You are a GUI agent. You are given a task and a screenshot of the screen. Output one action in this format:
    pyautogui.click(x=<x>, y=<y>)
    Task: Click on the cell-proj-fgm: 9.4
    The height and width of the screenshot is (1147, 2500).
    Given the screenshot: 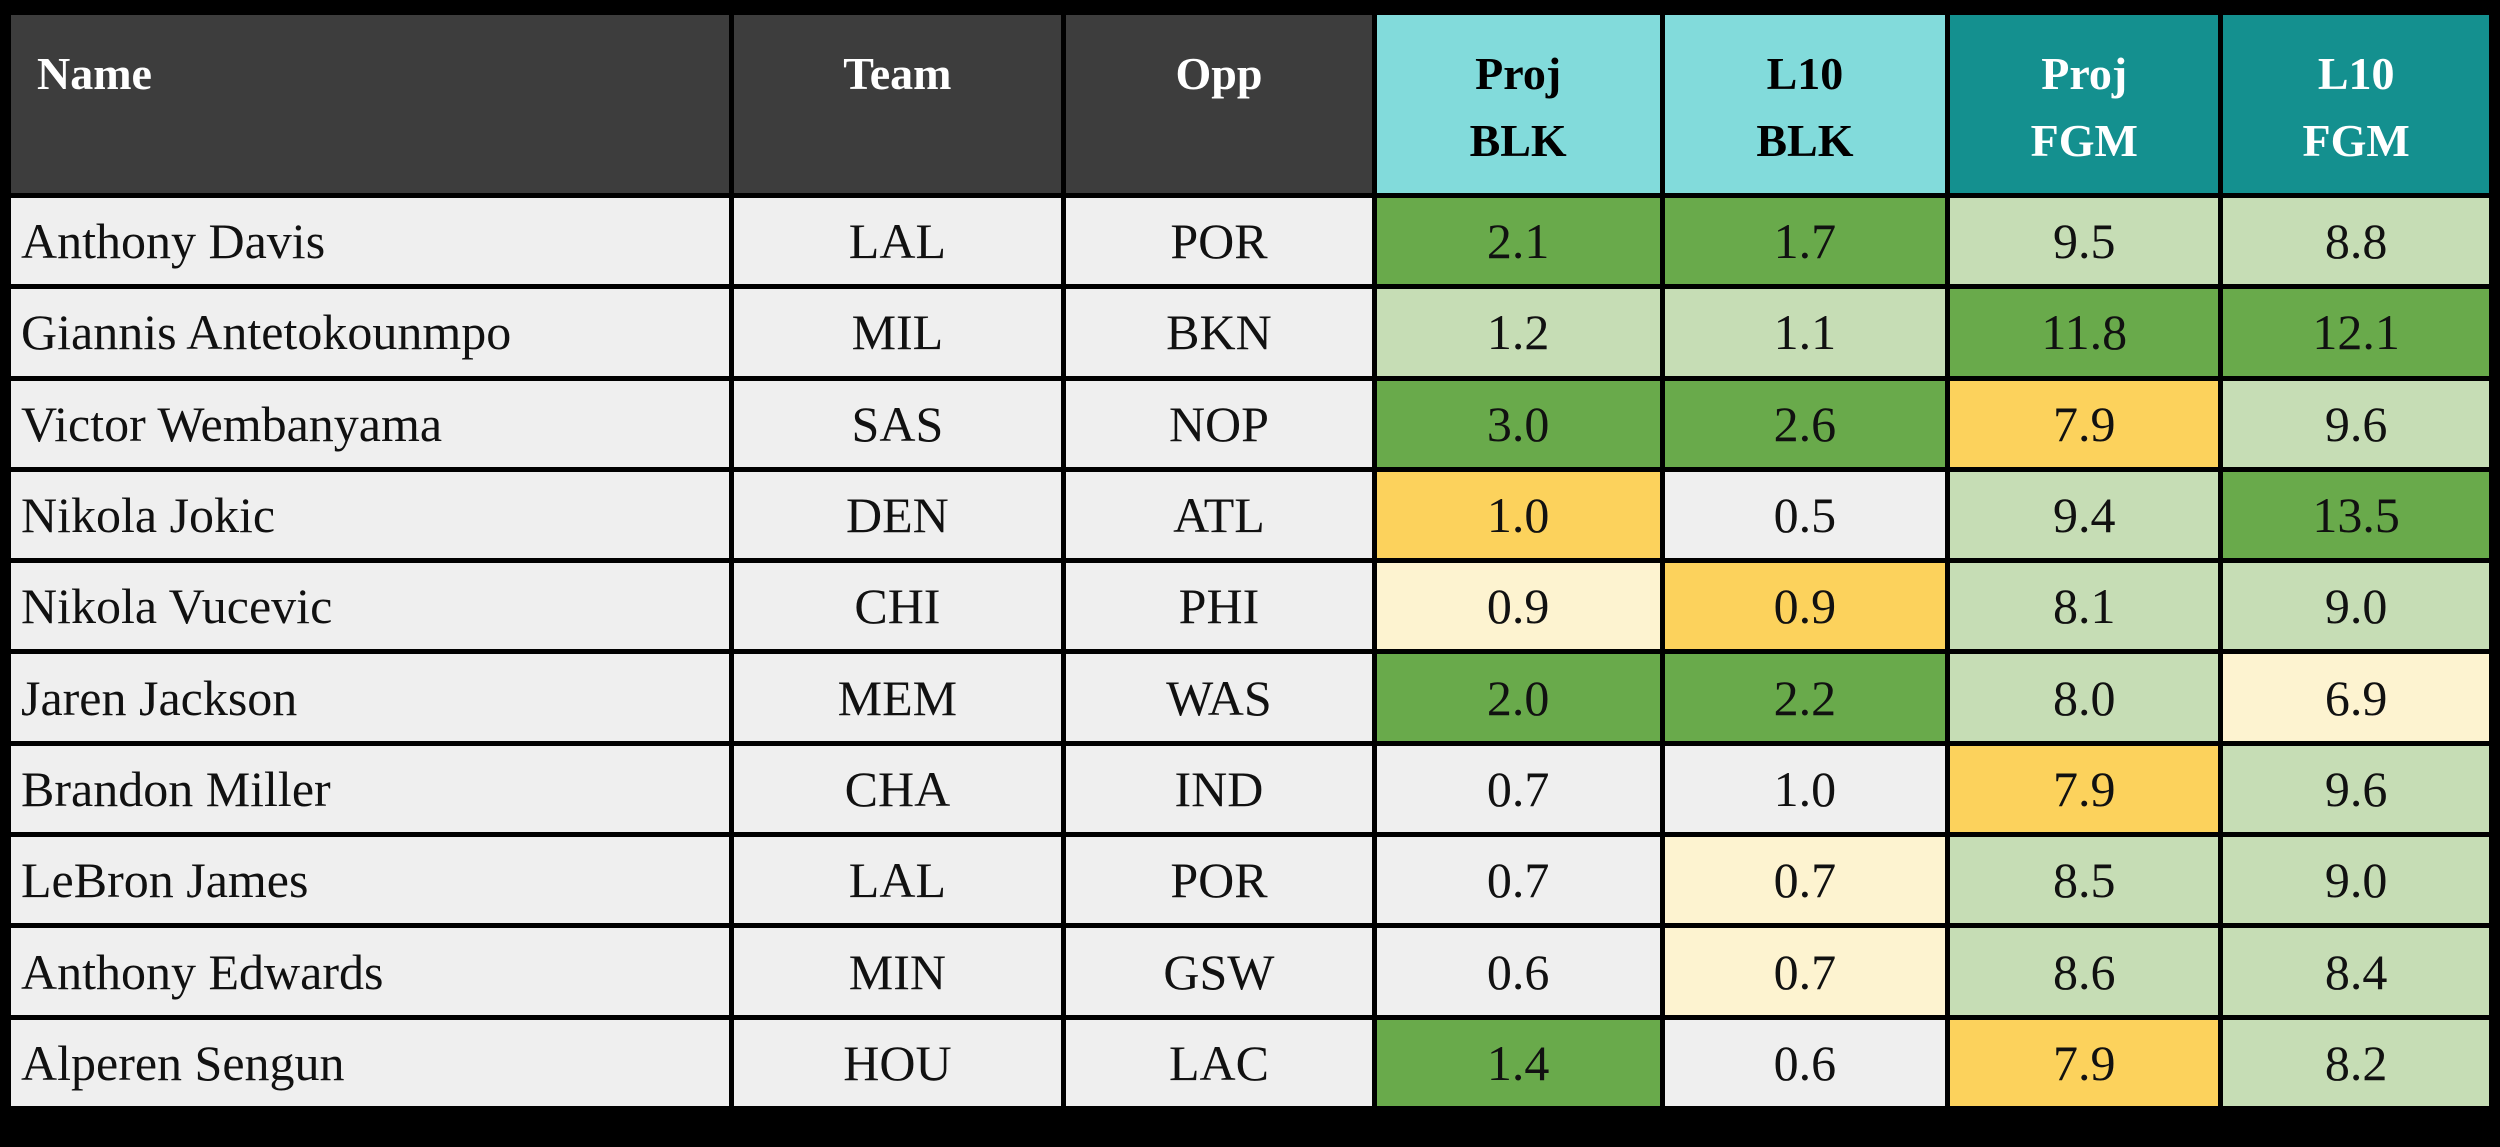 What is the action you would take?
    pyautogui.click(x=2084, y=515)
    